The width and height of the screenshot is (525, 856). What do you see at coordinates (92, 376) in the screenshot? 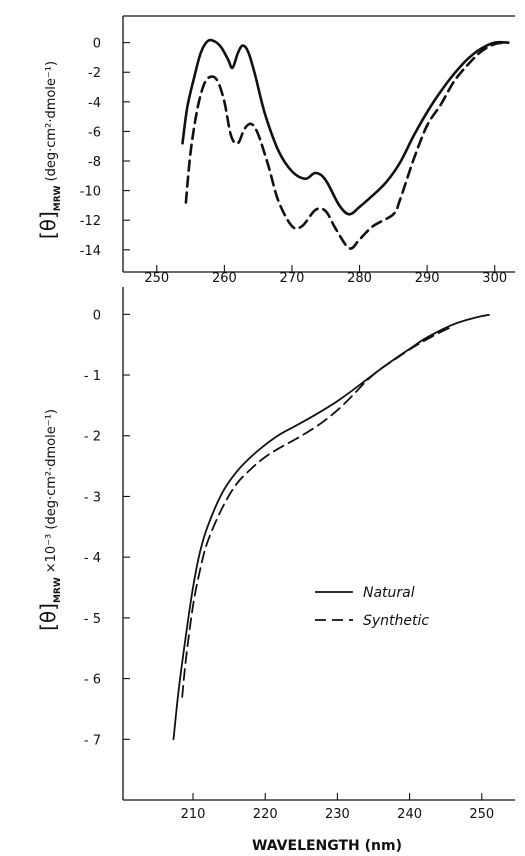
I see `y-tick-label: - 1` at bounding box center [92, 376].